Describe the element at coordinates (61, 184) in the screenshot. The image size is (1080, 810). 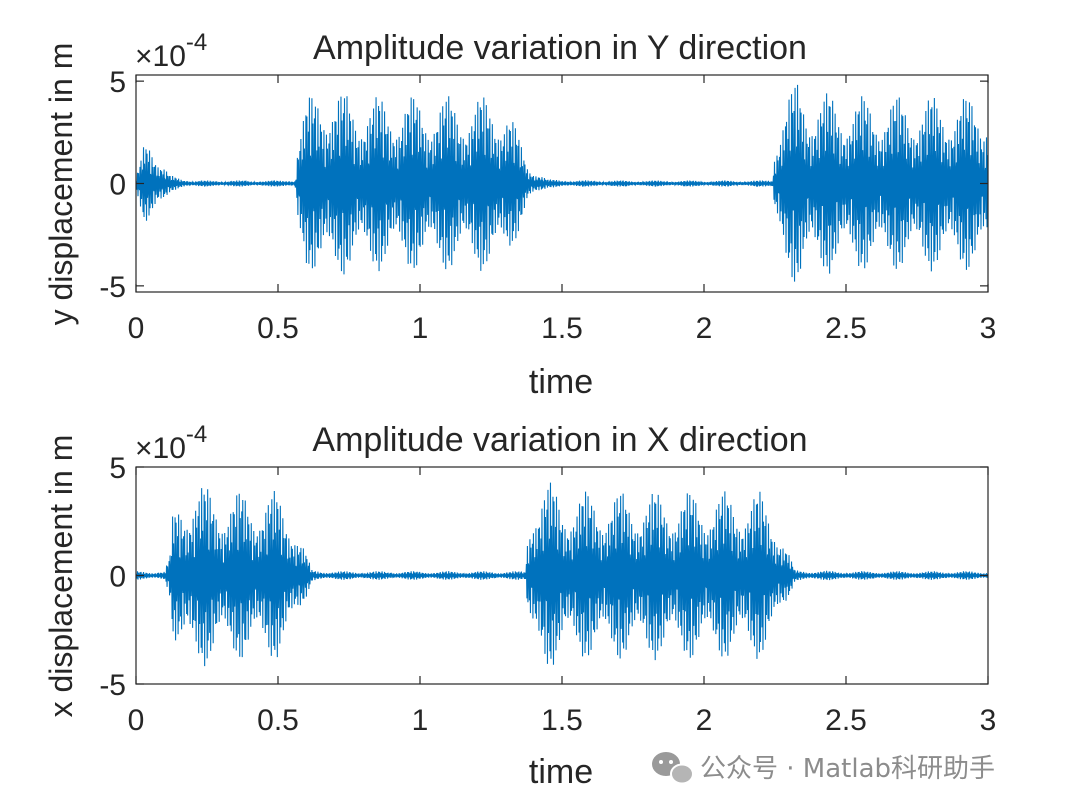
I see `y-axis-label: y displacement in m` at that location.